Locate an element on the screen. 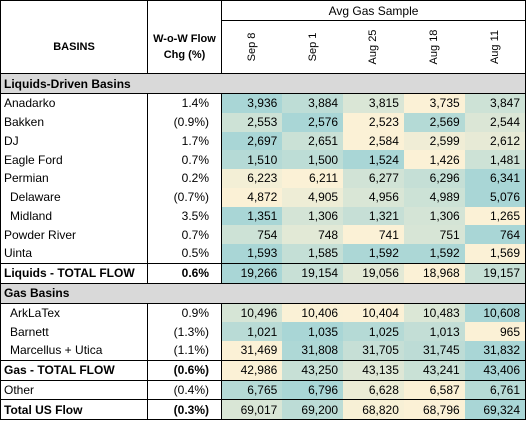  flow-value: 4,956 is located at coordinates (373, 197).